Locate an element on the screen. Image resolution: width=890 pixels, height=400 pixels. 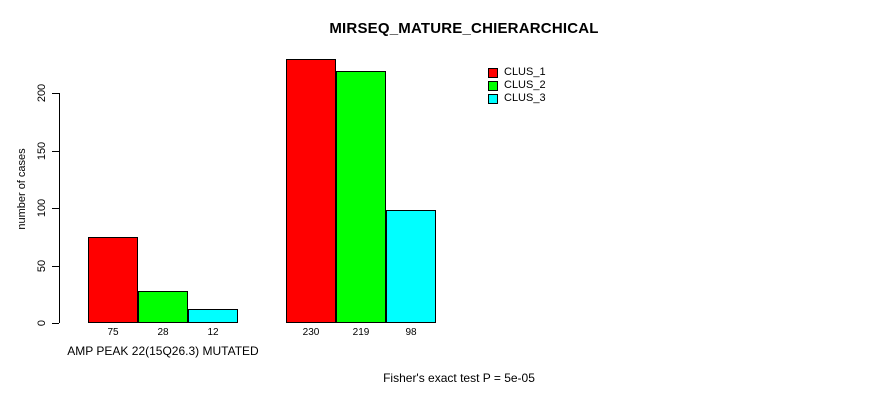
bar-value-label: 28 is located at coordinates (163, 332).